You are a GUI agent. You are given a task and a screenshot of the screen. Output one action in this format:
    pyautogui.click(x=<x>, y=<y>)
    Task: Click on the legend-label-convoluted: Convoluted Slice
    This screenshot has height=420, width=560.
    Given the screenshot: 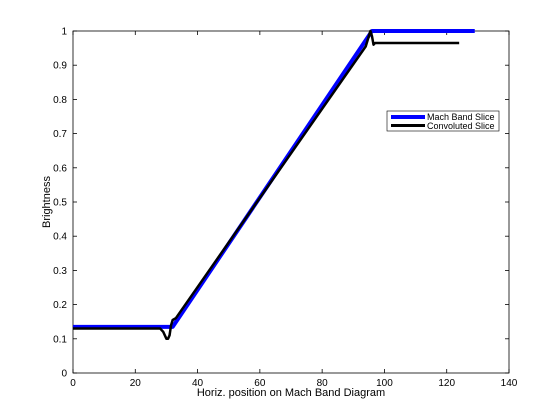 What is the action you would take?
    pyautogui.click(x=461, y=126)
    